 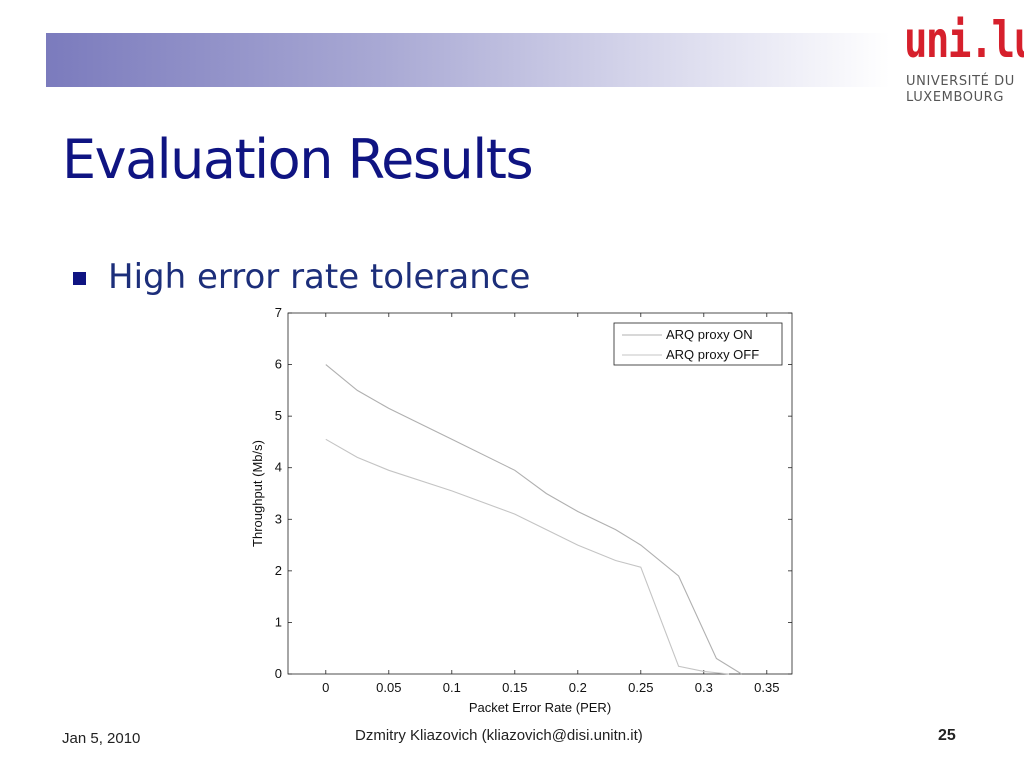 What do you see at coordinates (947, 735) in the screenshot?
I see `page-number: 25` at bounding box center [947, 735].